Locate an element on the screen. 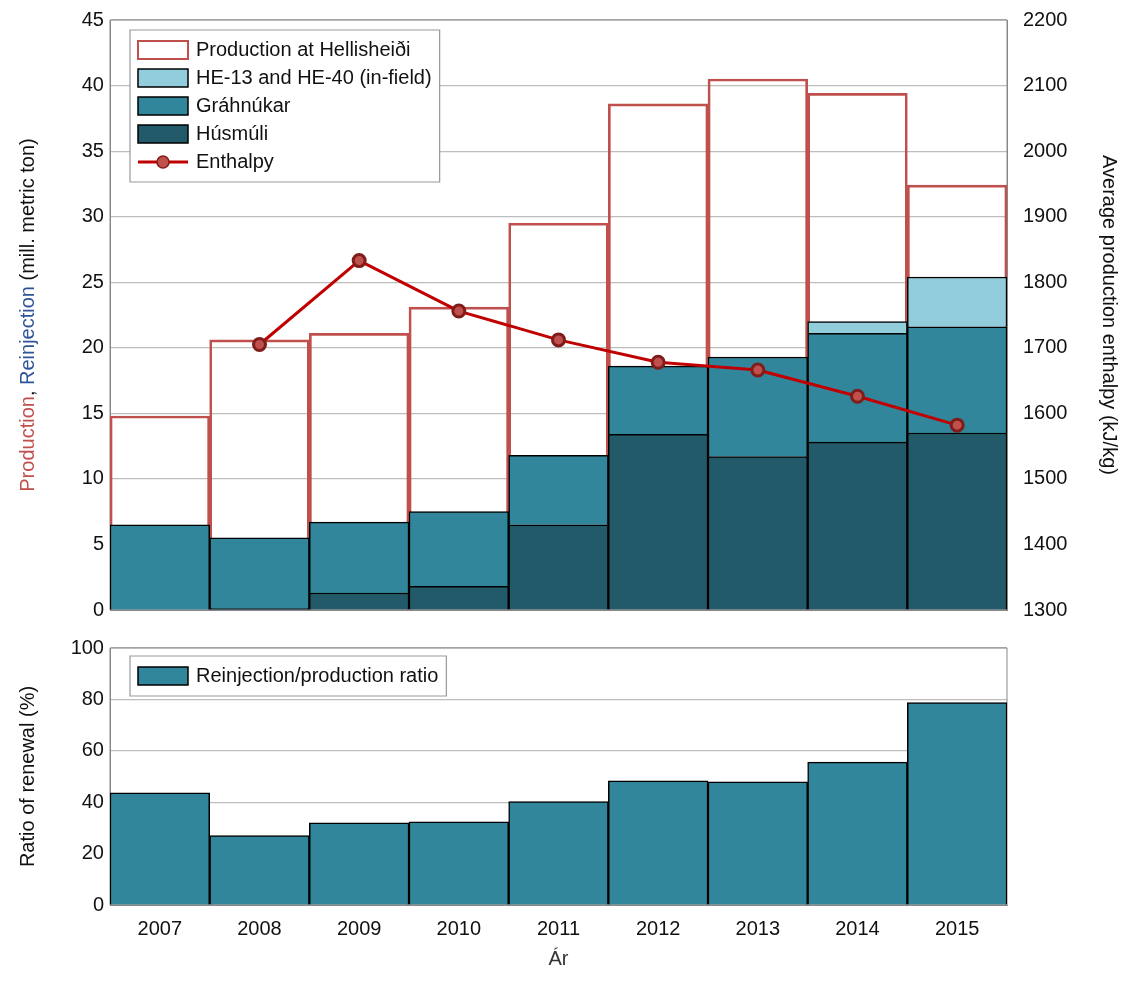 The image size is (1127, 983). x-tick-label: 2009 is located at coordinates (359, 927).